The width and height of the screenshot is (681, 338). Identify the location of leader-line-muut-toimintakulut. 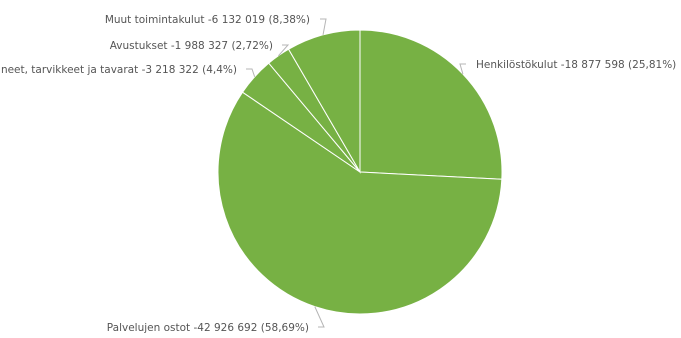
(323, 26).